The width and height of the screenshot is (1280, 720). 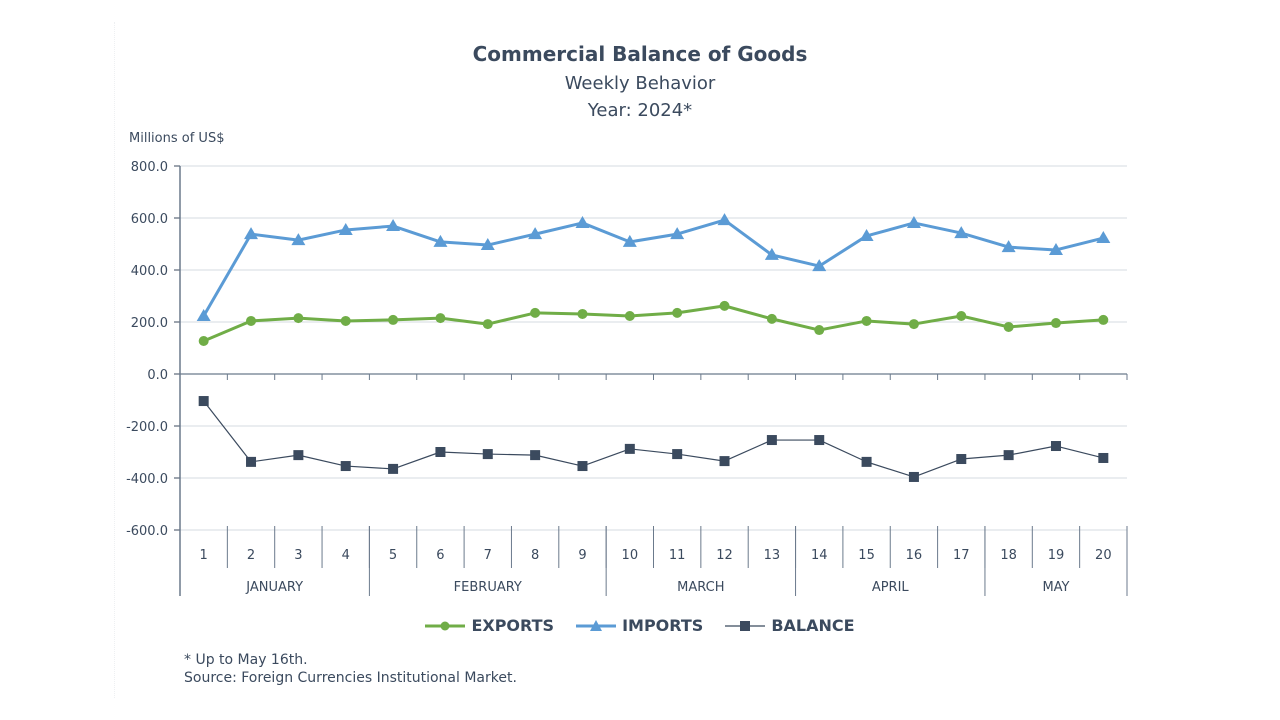 I want to click on x-tick-label: 2, so click(x=251, y=555).